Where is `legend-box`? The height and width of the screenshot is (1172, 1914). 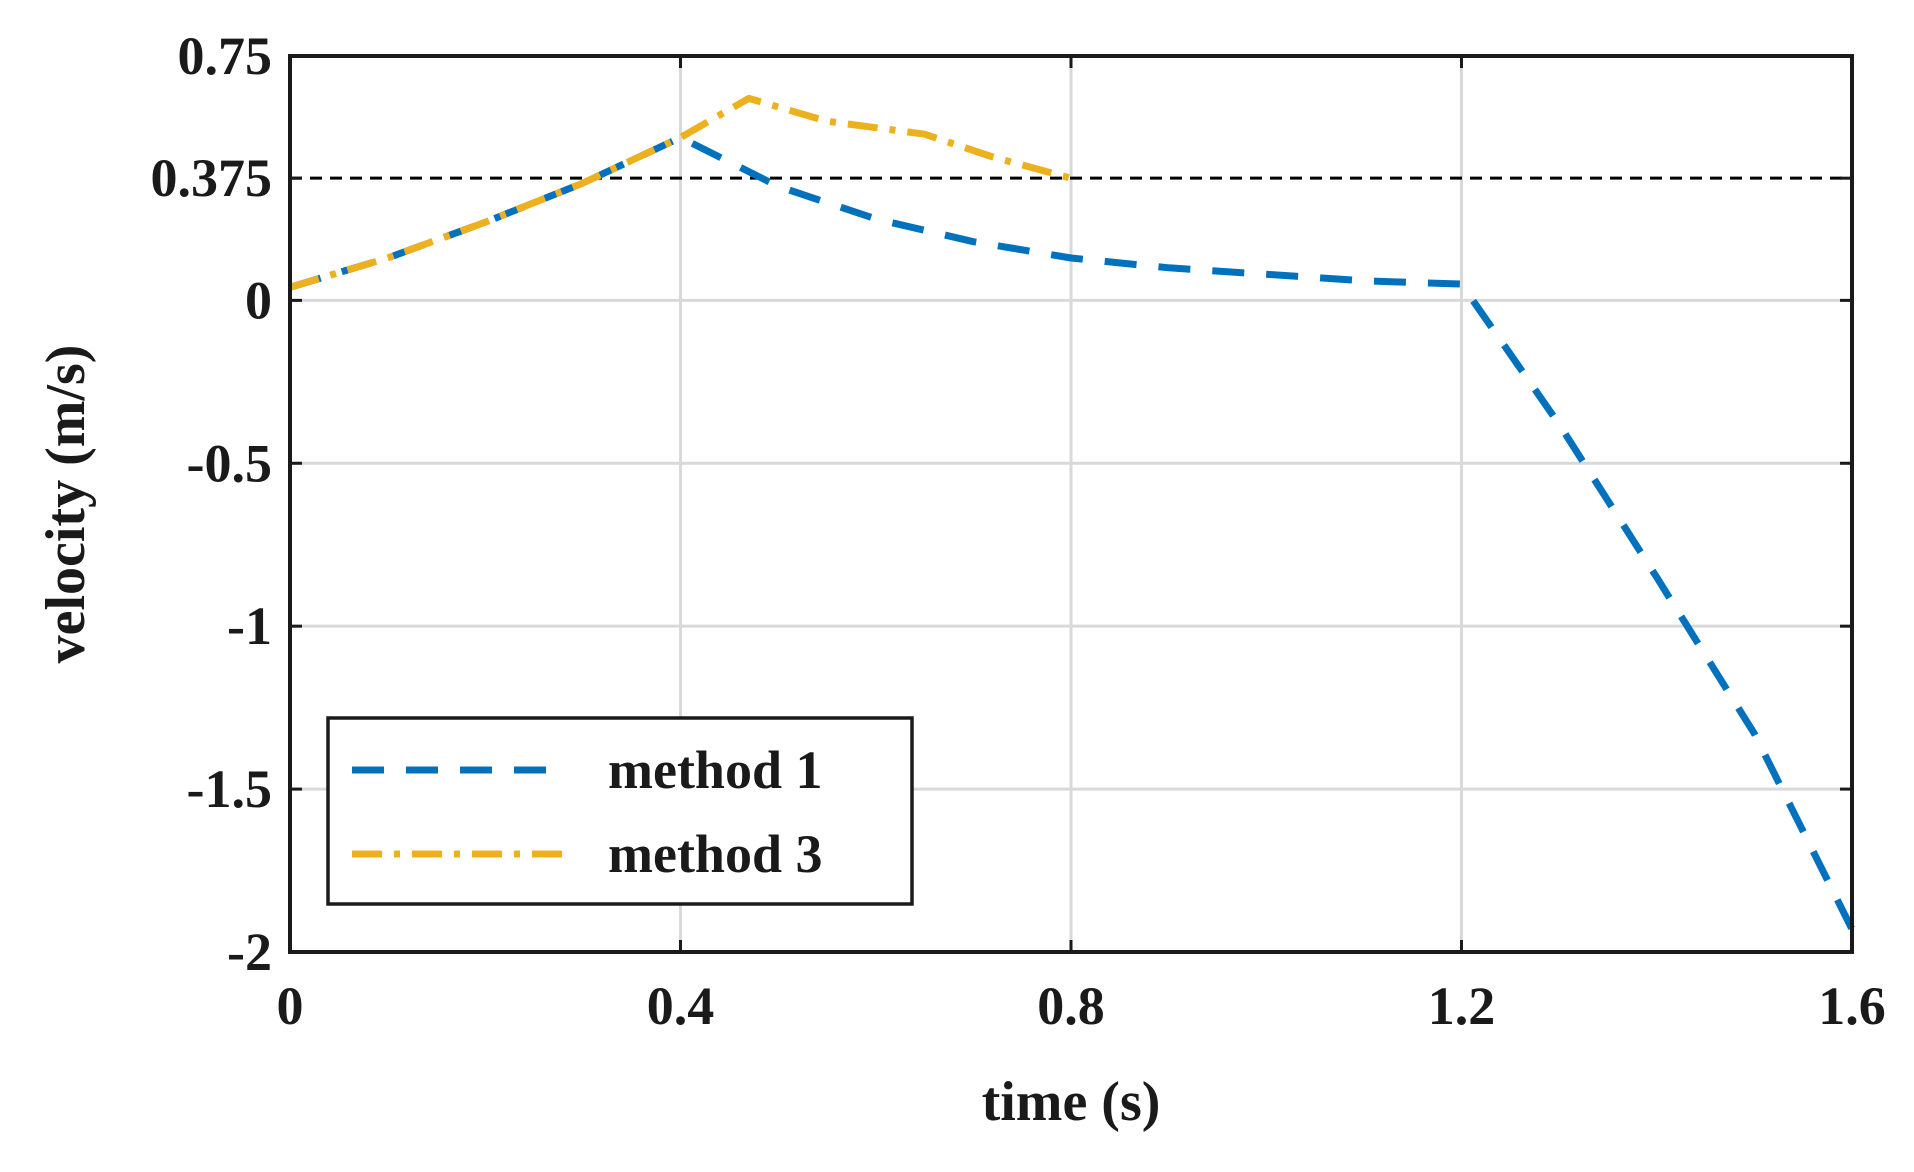 legend-box is located at coordinates (620, 811).